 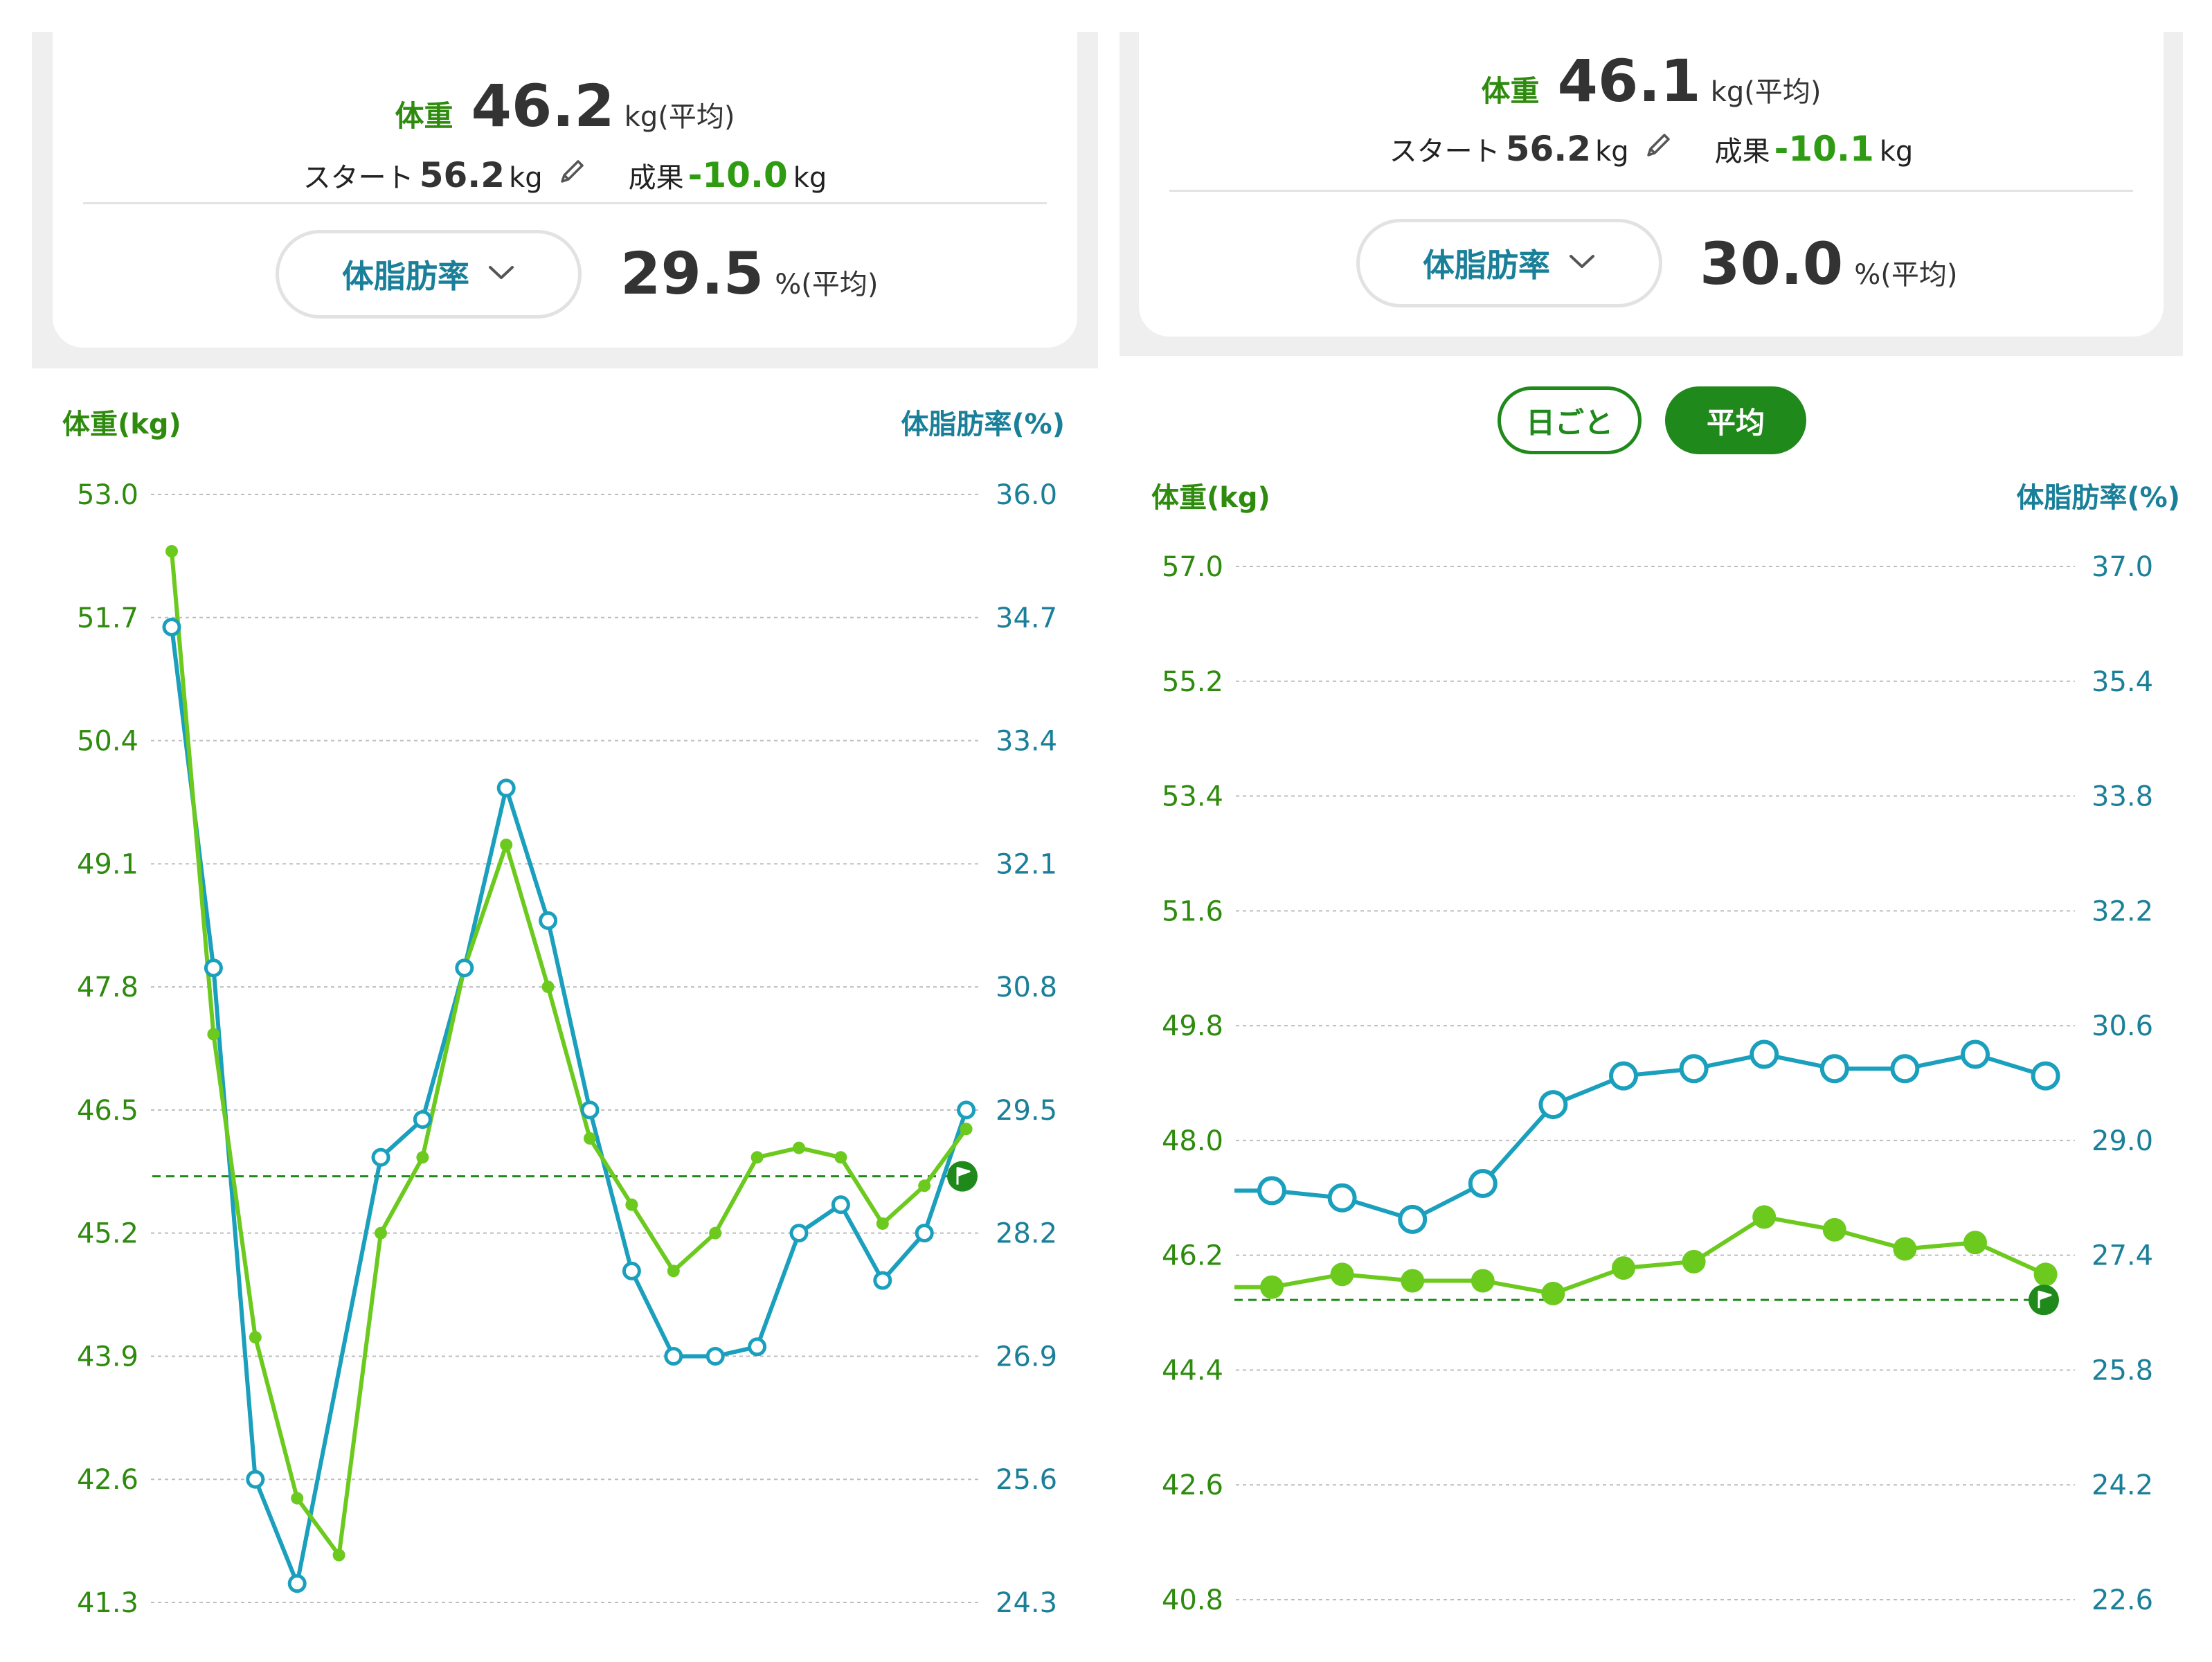 I want to click on y-tick-label: 46.2, so click(x=1192, y=1256).